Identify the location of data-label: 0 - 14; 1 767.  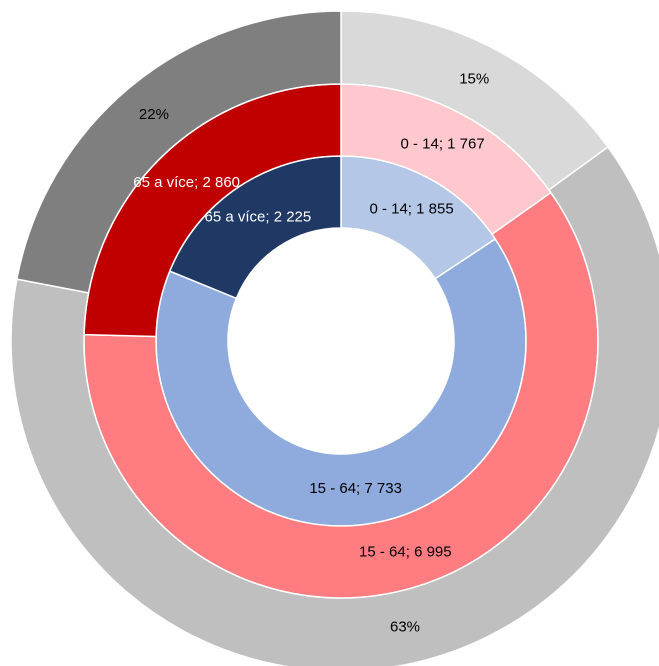
(442, 144).